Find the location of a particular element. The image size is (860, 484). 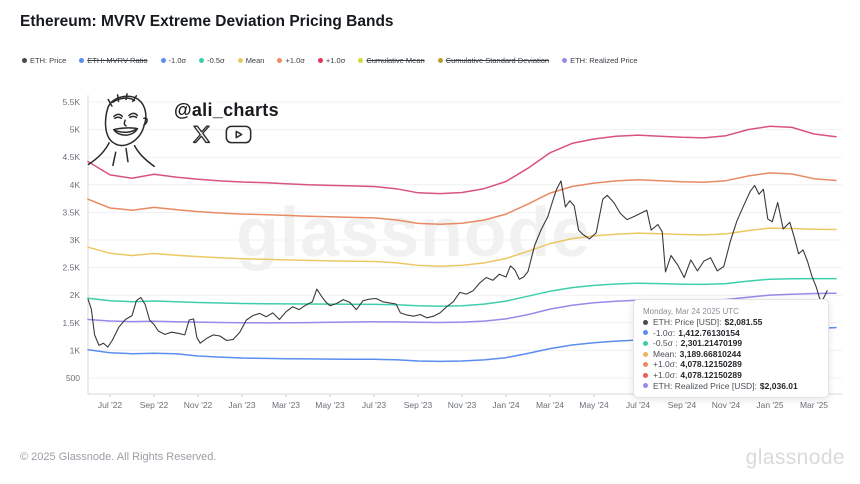

x-tick-label: Jan '24 is located at coordinates (505, 405).